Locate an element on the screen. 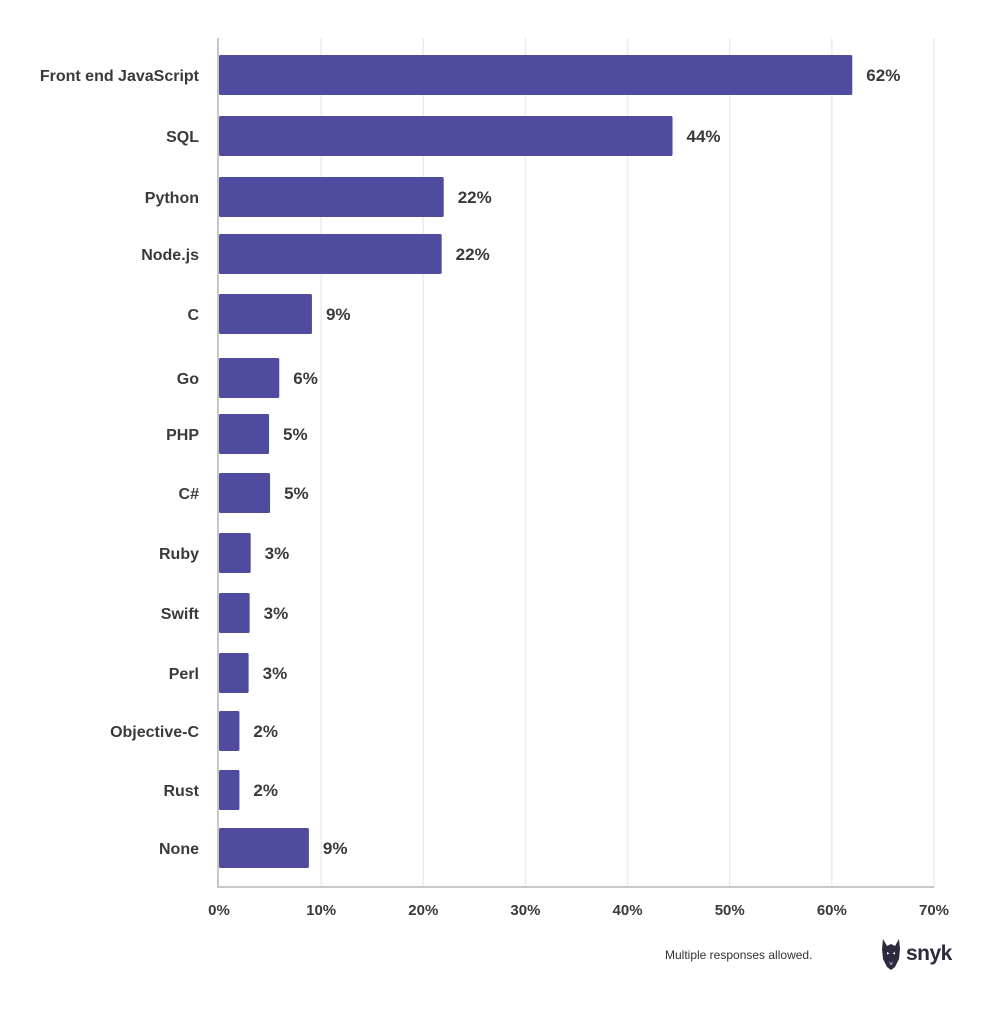 The image size is (1000, 1010). x-tick-label: 40% is located at coordinates (628, 910).